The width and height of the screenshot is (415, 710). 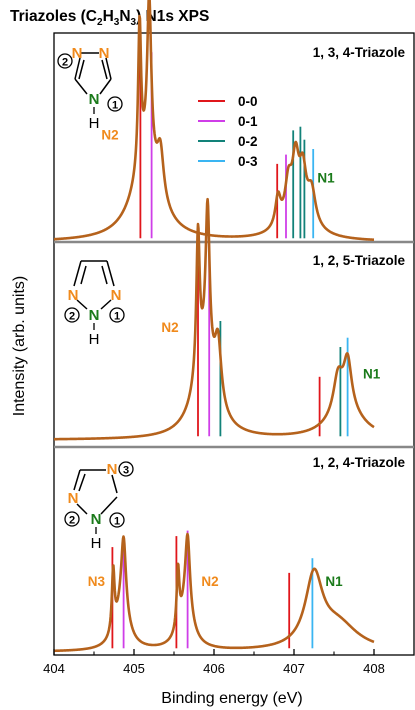 I want to click on legend-label-0-0: 0-0, so click(x=248, y=101).